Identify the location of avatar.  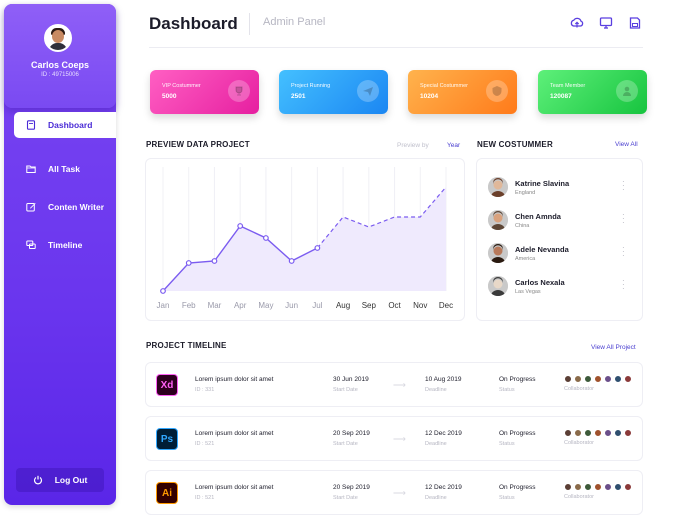
(58, 38).